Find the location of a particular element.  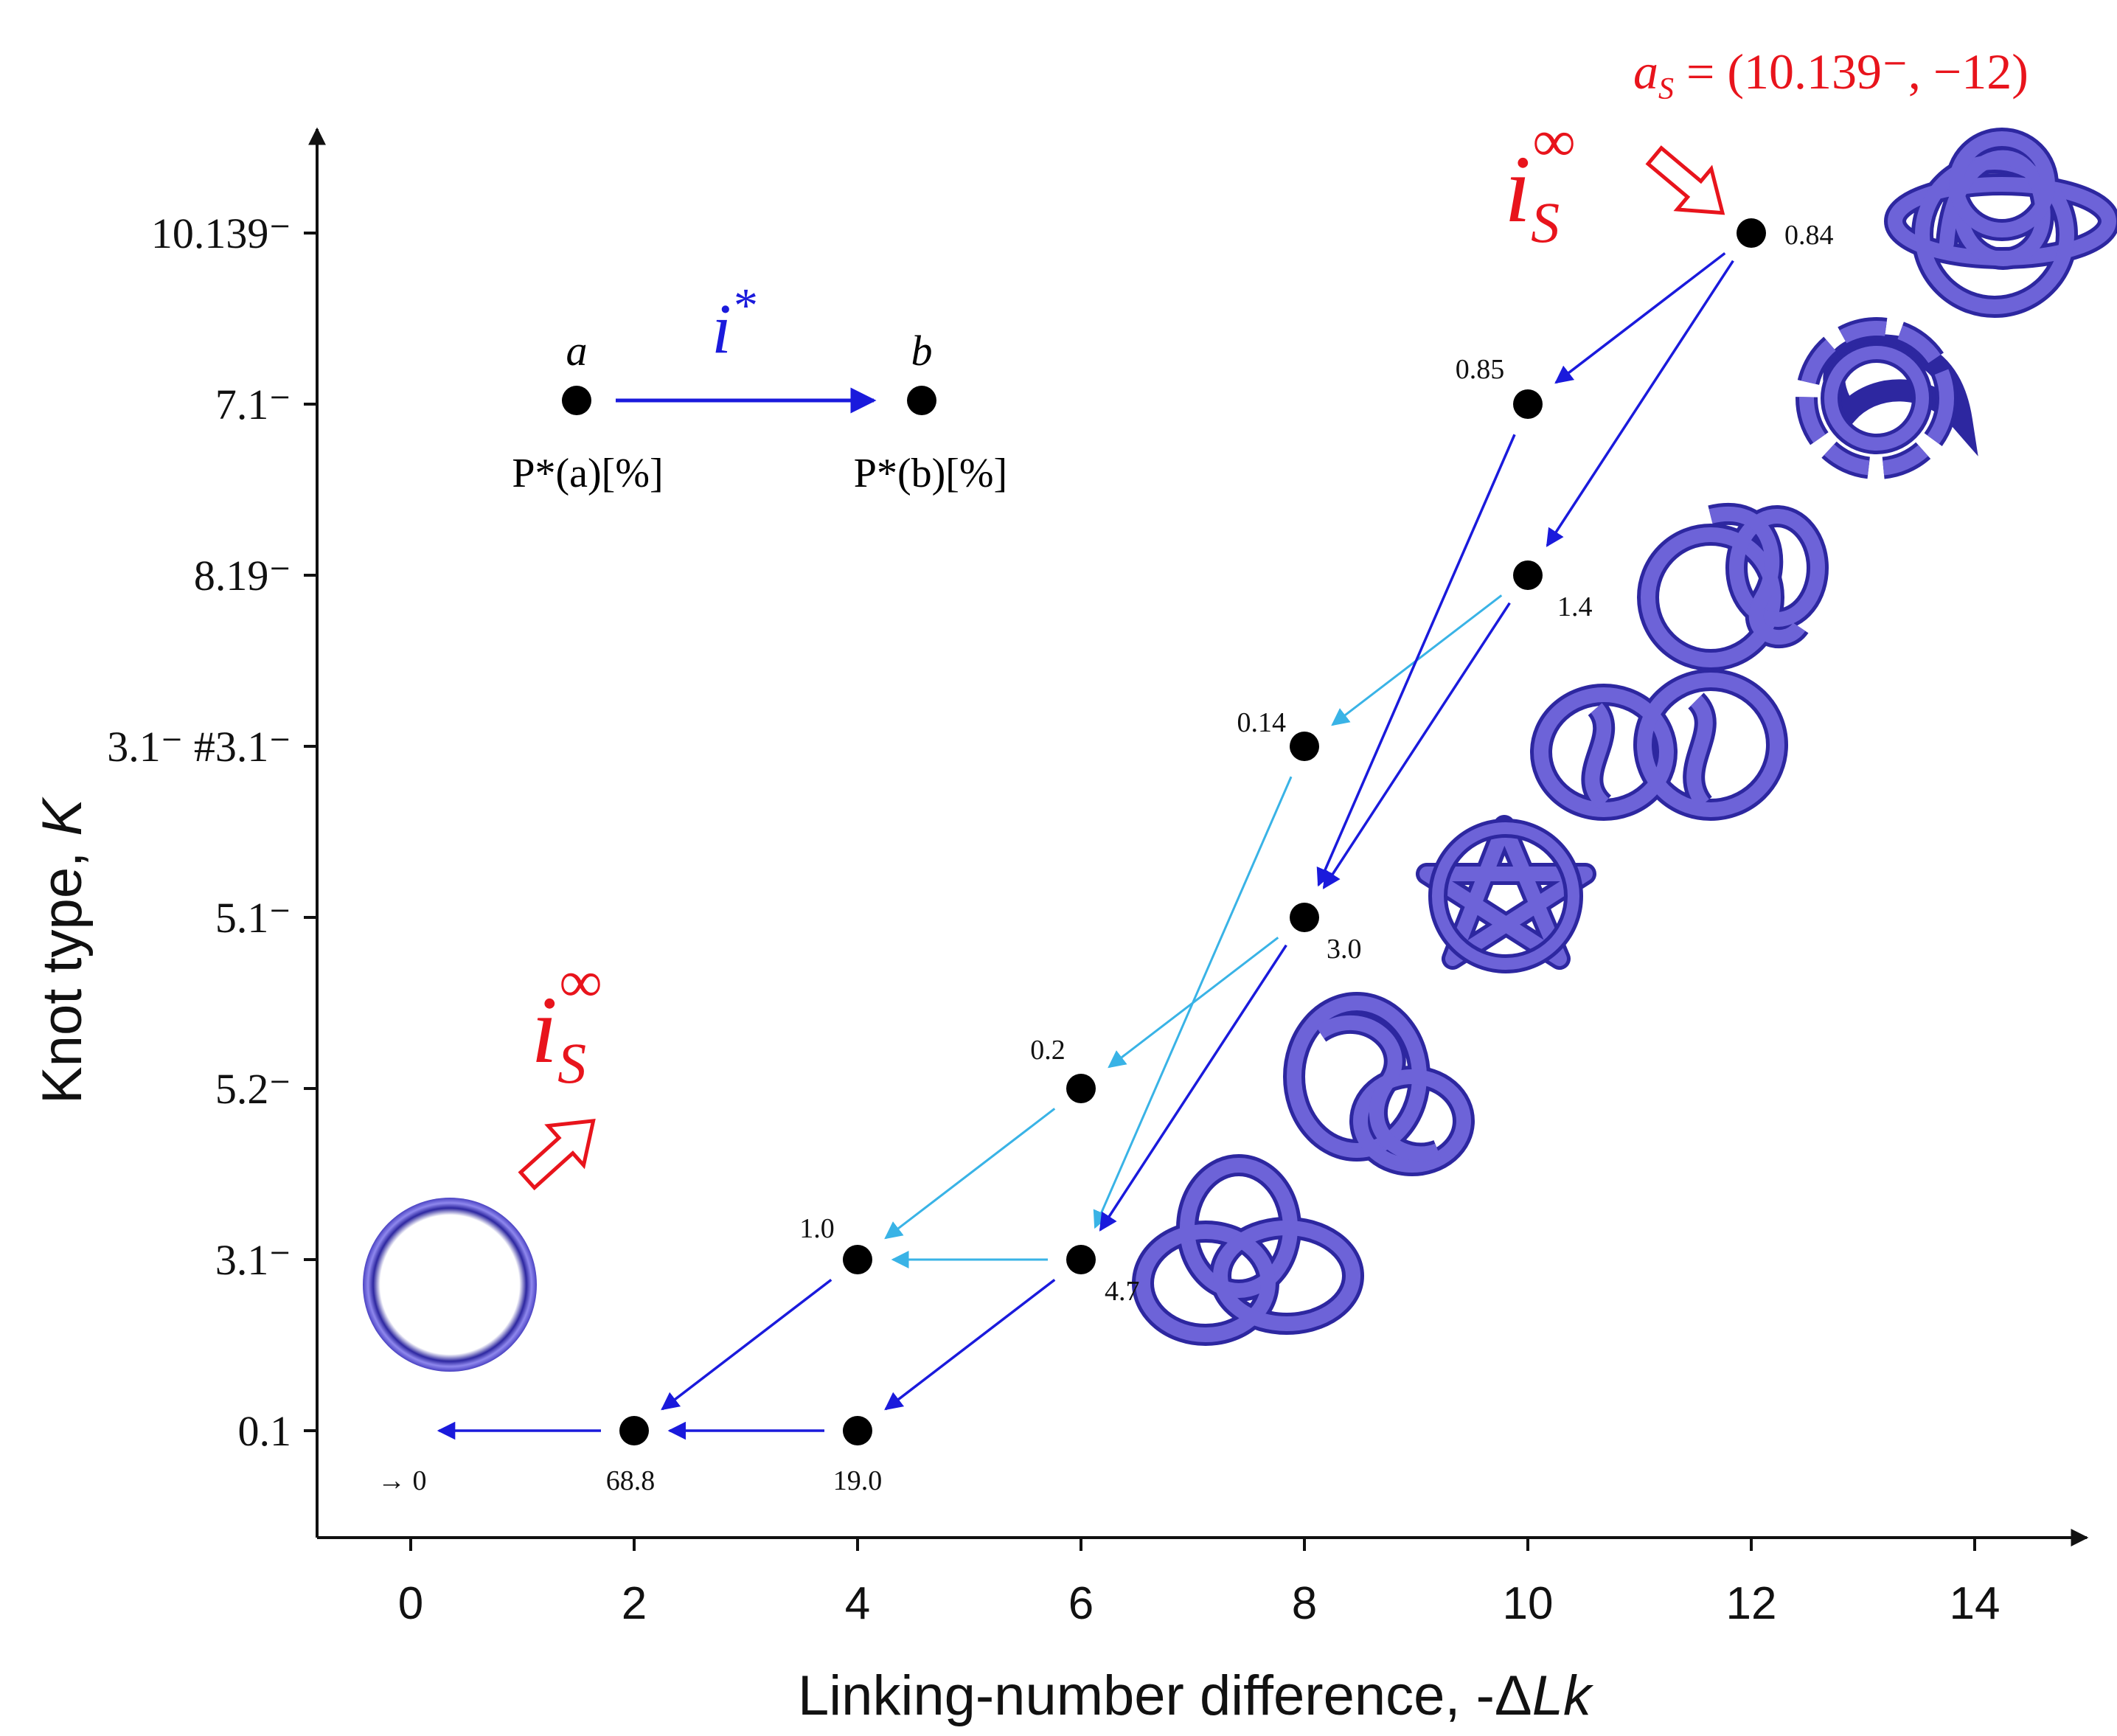

x-tick-label-8: 8 is located at coordinates (1304, 1604).